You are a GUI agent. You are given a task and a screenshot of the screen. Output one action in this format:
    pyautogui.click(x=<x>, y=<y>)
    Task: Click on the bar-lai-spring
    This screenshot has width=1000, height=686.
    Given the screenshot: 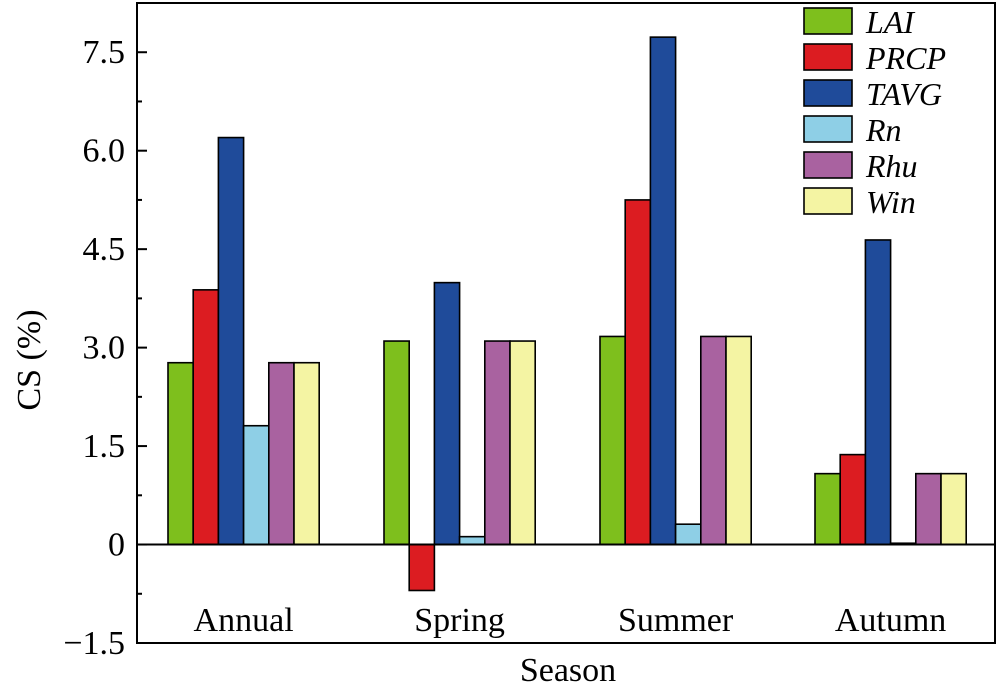 What is the action you would take?
    pyautogui.click(x=397, y=443)
    